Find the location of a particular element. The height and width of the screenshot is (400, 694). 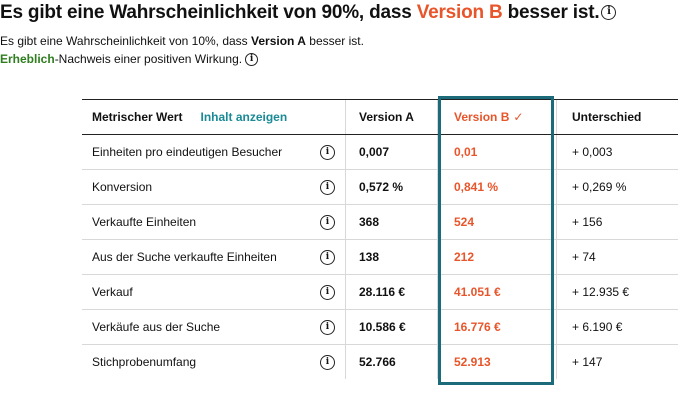

table-row: Verkaufte Einheiten i 368 524 + 156 is located at coordinates (380, 222).